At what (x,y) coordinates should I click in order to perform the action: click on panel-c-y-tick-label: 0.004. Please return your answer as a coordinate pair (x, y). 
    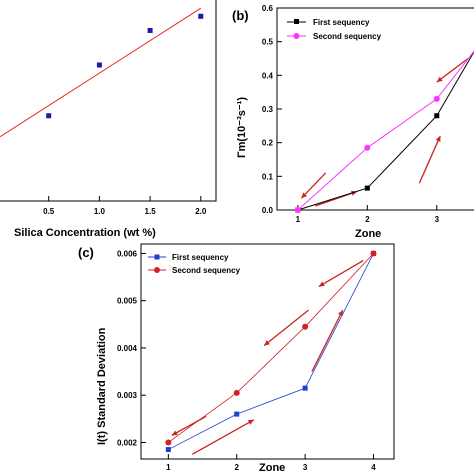
    Looking at the image, I should click on (127, 348).